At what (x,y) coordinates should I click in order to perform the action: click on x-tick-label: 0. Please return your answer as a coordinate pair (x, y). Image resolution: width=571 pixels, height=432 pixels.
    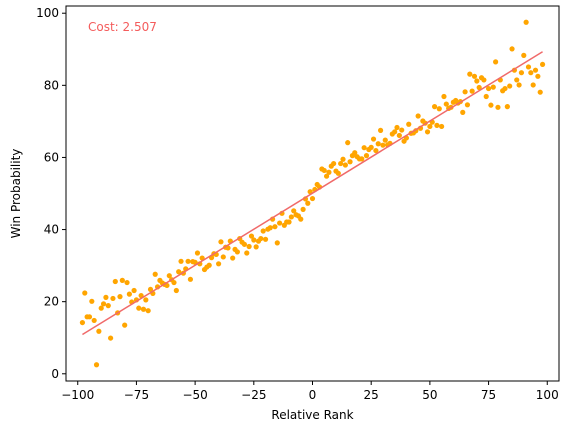
    Looking at the image, I should click on (313, 395).